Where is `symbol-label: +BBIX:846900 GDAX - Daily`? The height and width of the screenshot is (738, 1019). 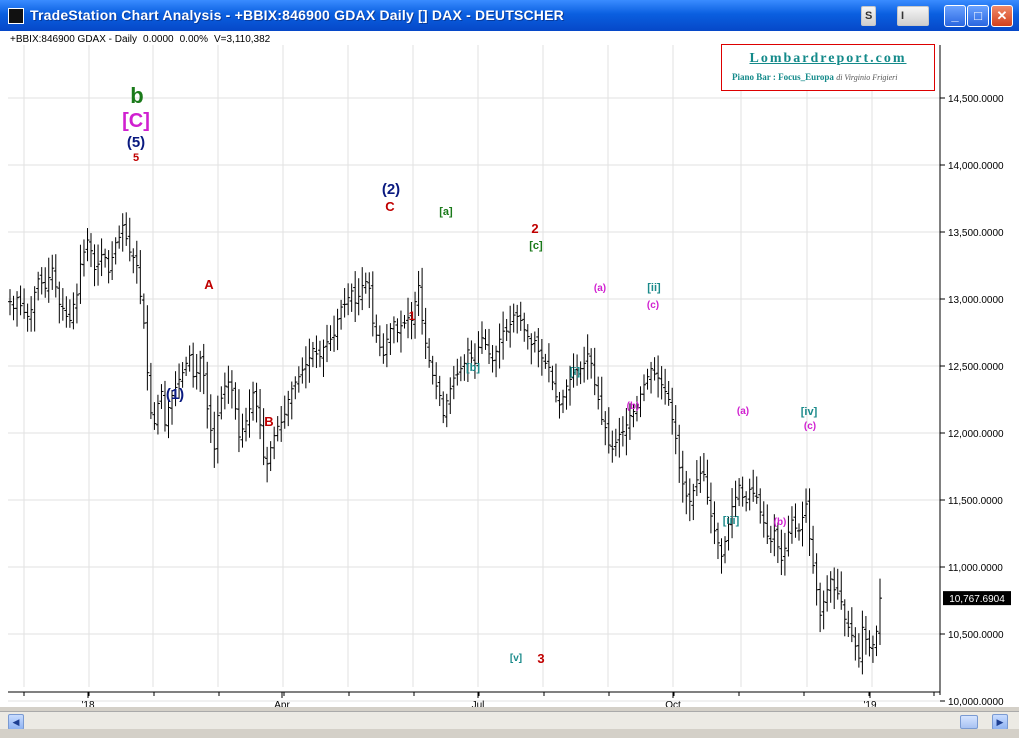
symbol-label: +BBIX:846900 GDAX - Daily is located at coordinates (74, 39).